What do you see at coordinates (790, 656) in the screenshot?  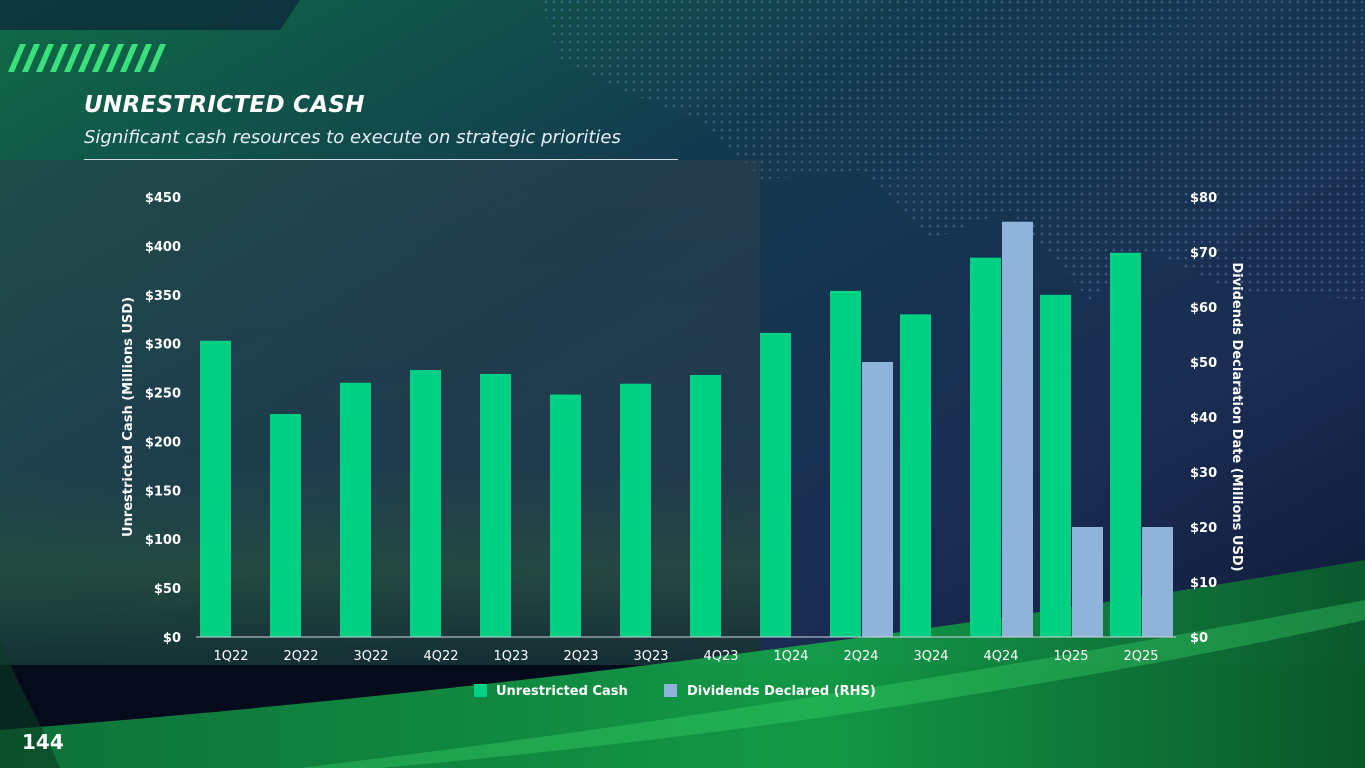 I see `x-tick-label: 1Q24` at bounding box center [790, 656].